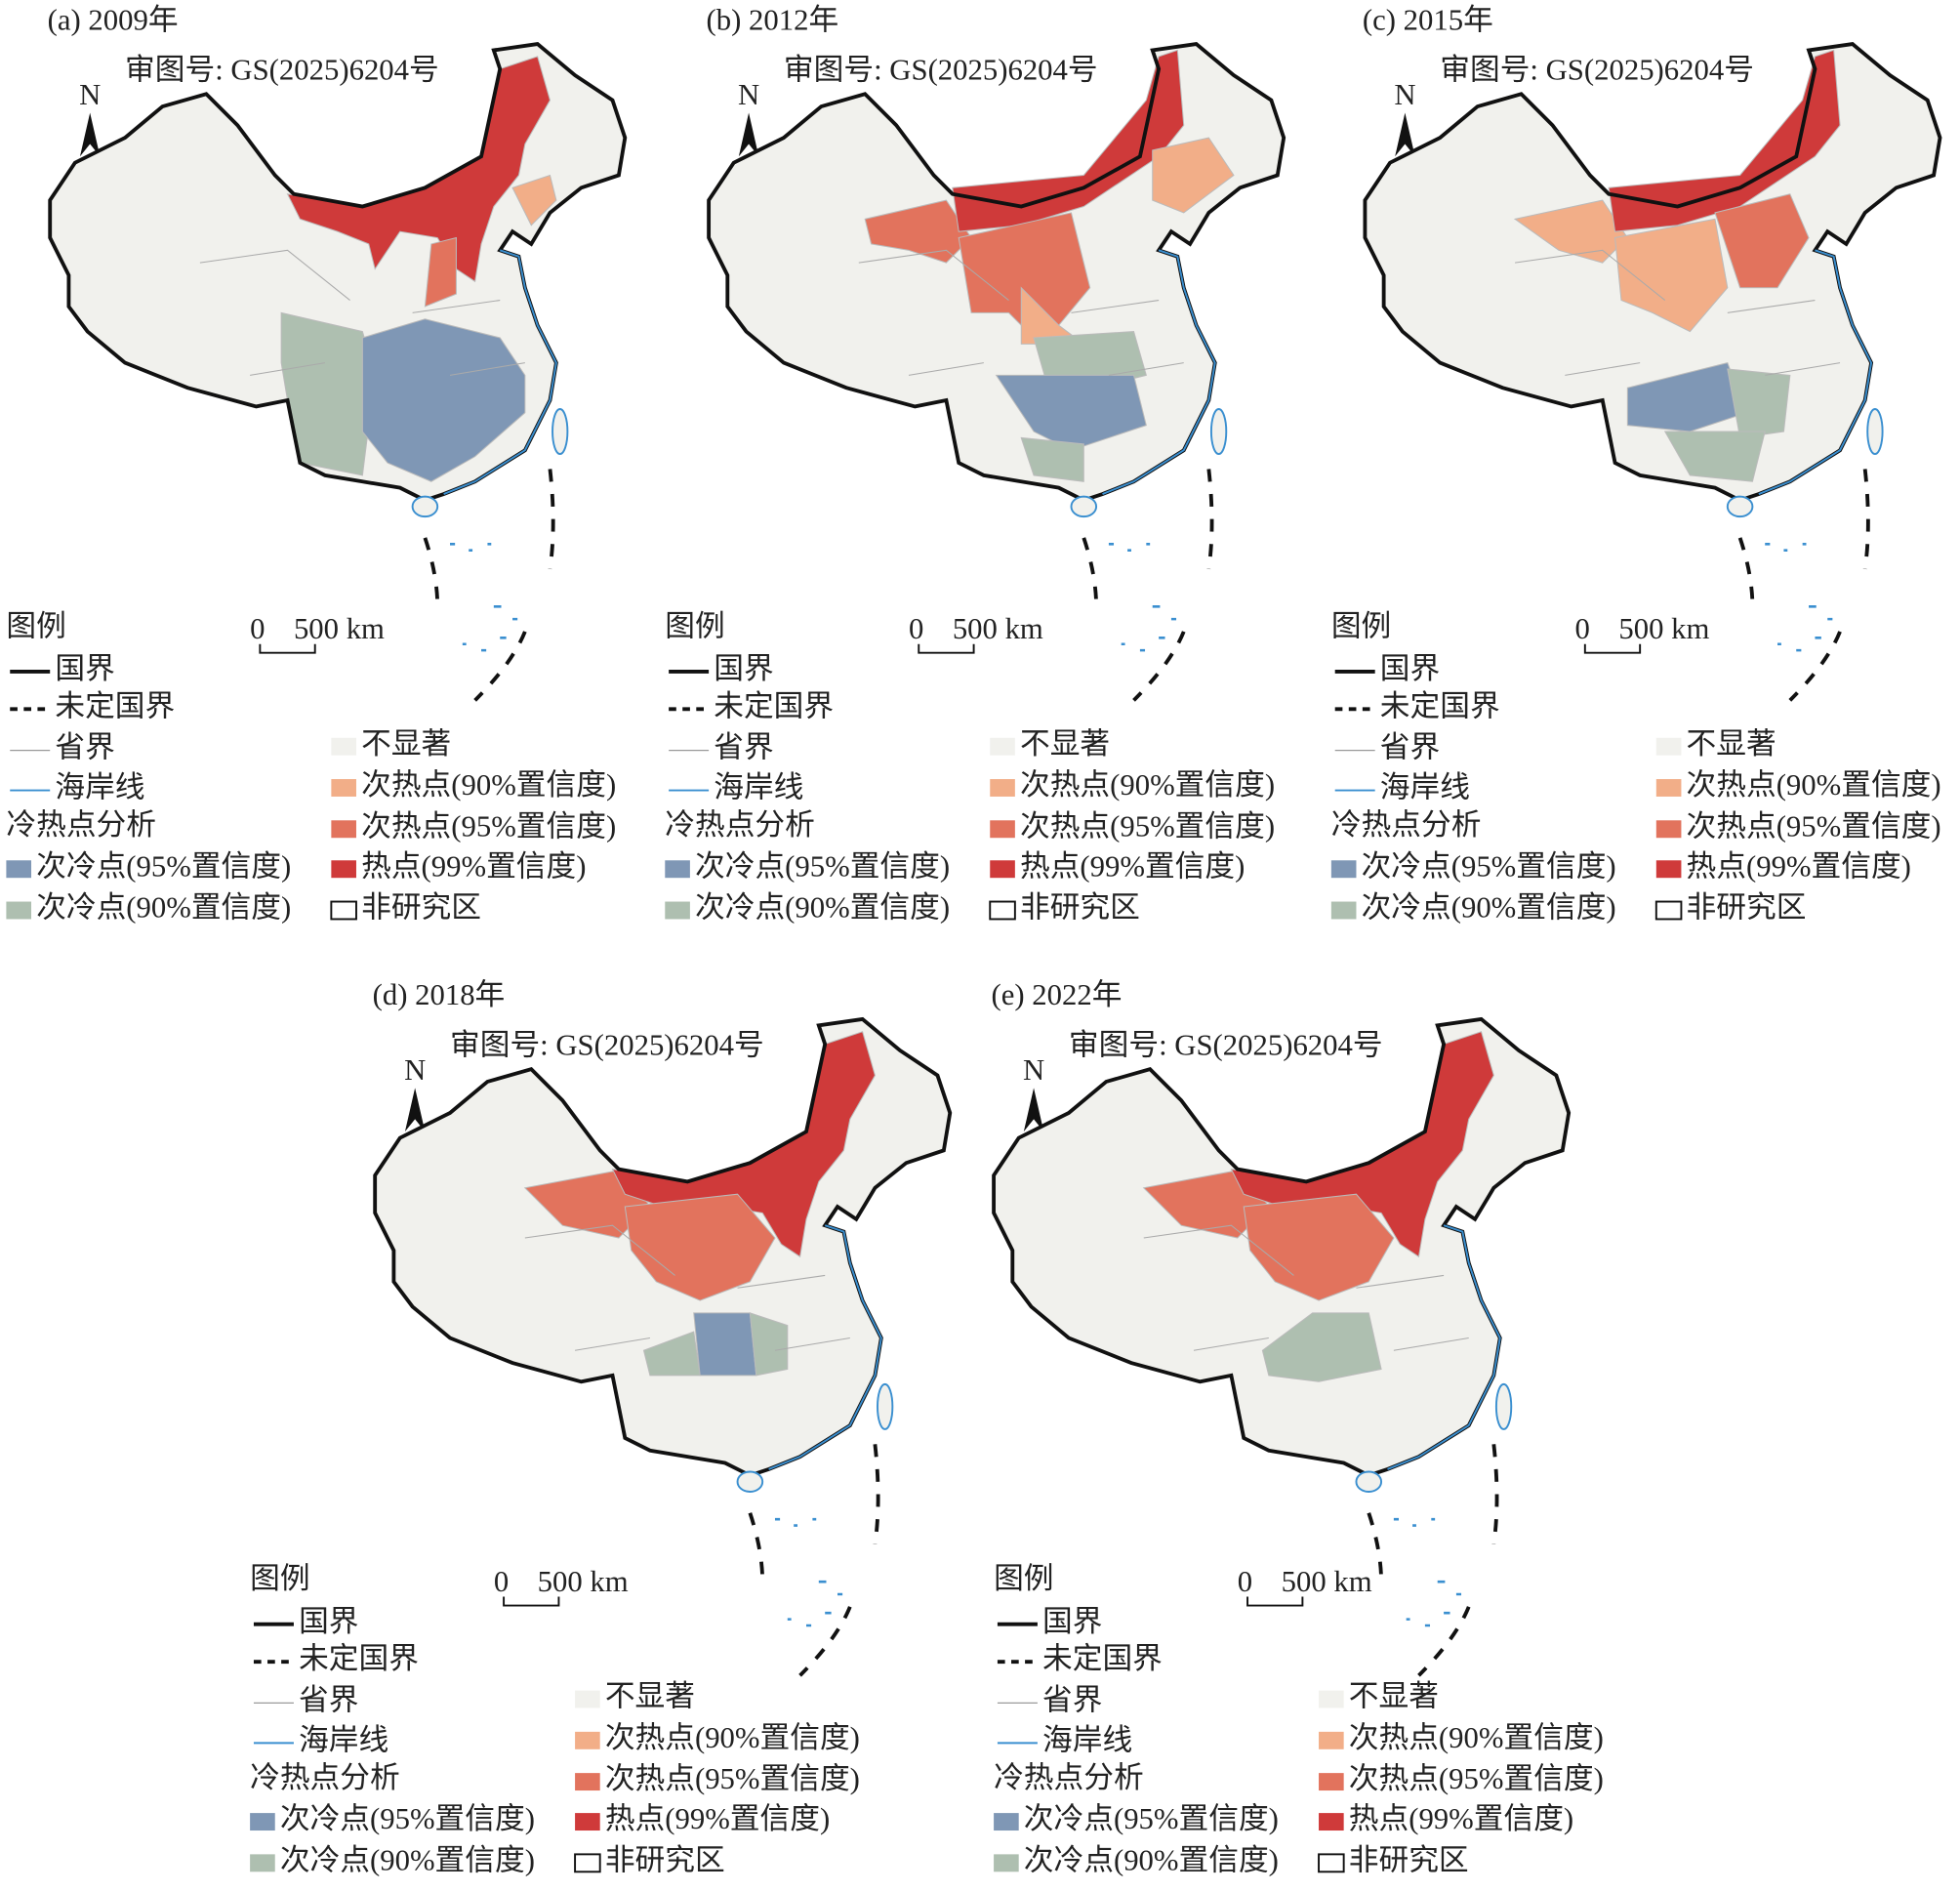 The image size is (1960, 1892). Describe the element at coordinates (344, 1739) in the screenshot. I see `legend-line-label: 海岸线` at that location.